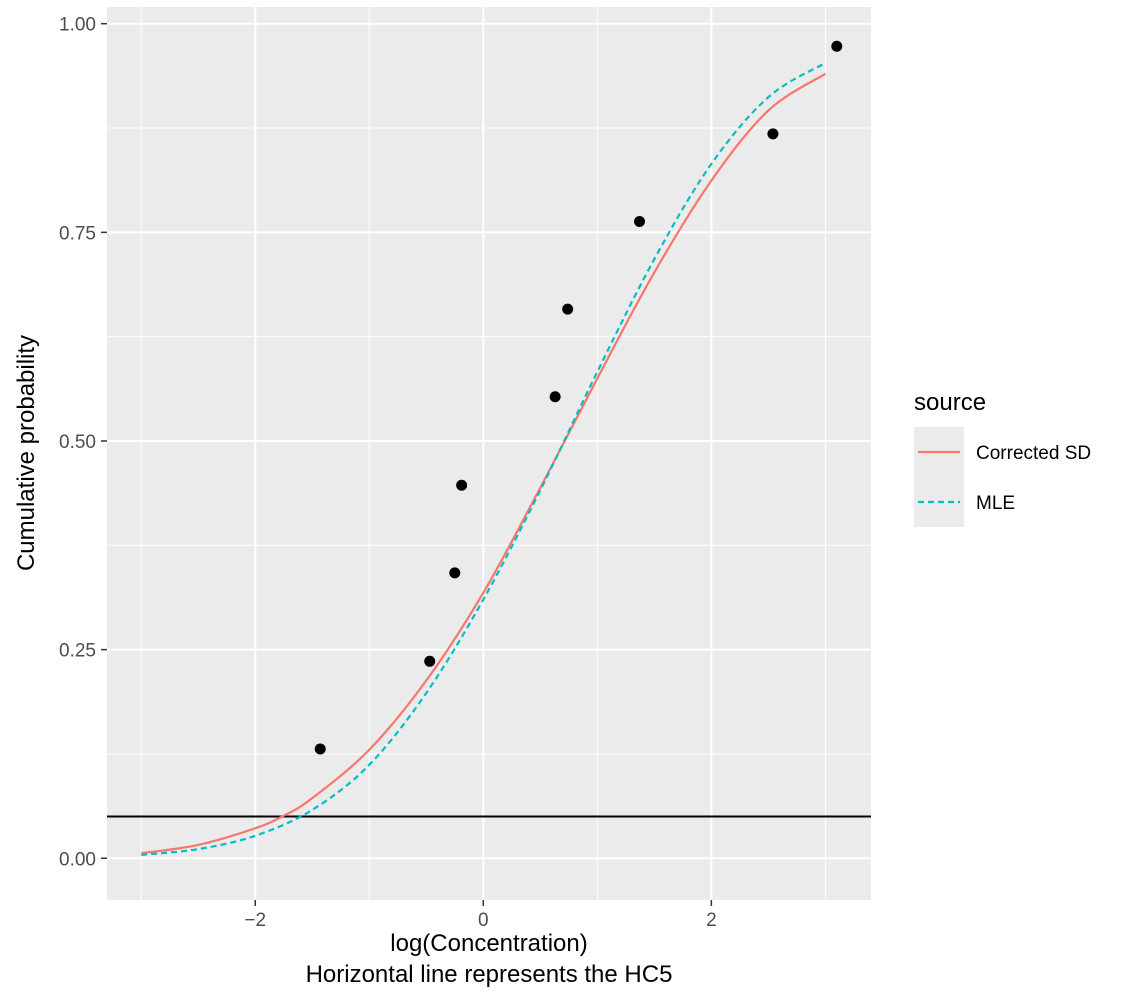 Image resolution: width=1123 pixels, height=1000 pixels. What do you see at coordinates (77, 233) in the screenshot?
I see `y-tick-label: 0.75` at bounding box center [77, 233].